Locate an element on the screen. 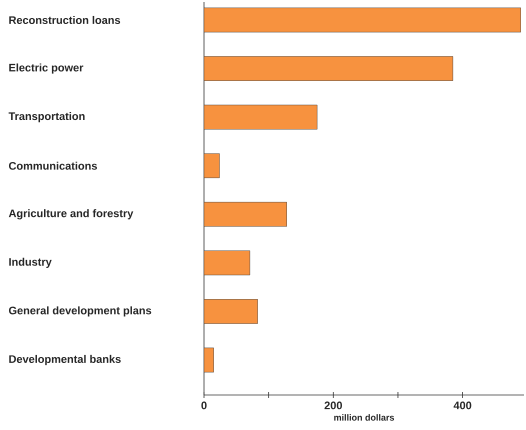 The image size is (526, 430). x-axis-title: million dollars is located at coordinates (364, 417).